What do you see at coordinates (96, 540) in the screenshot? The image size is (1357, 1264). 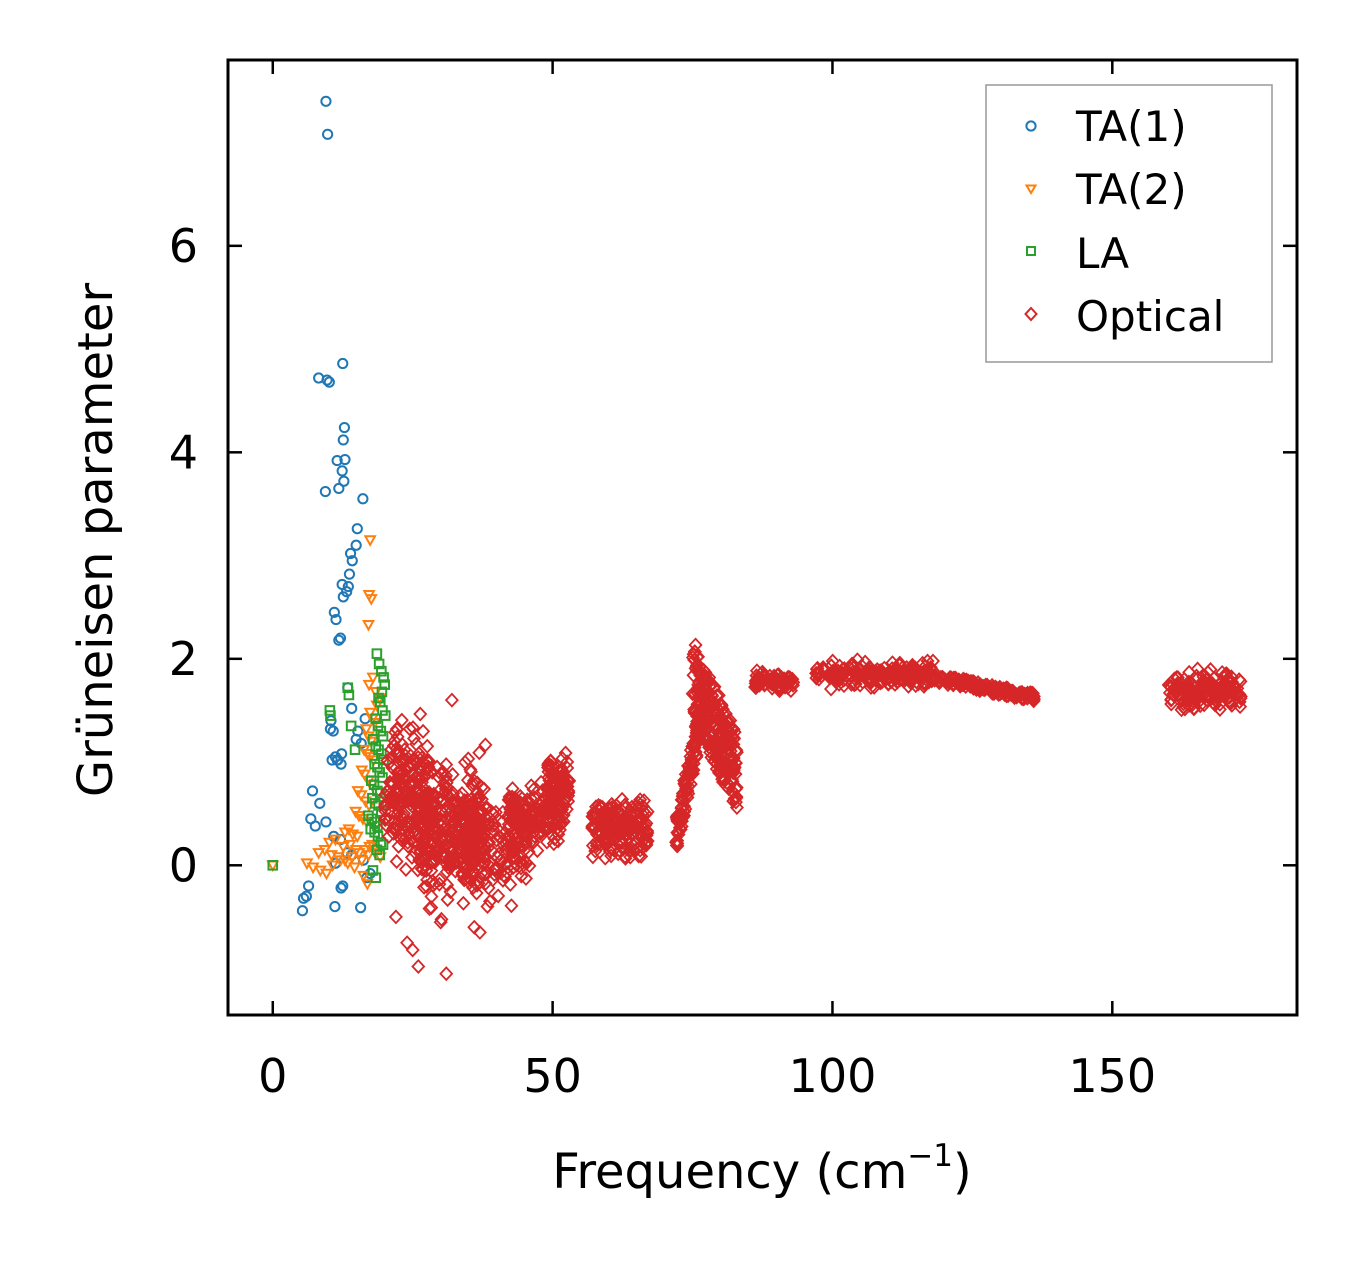 I see `y-axis-label: Grüneisen parameter` at bounding box center [96, 540].